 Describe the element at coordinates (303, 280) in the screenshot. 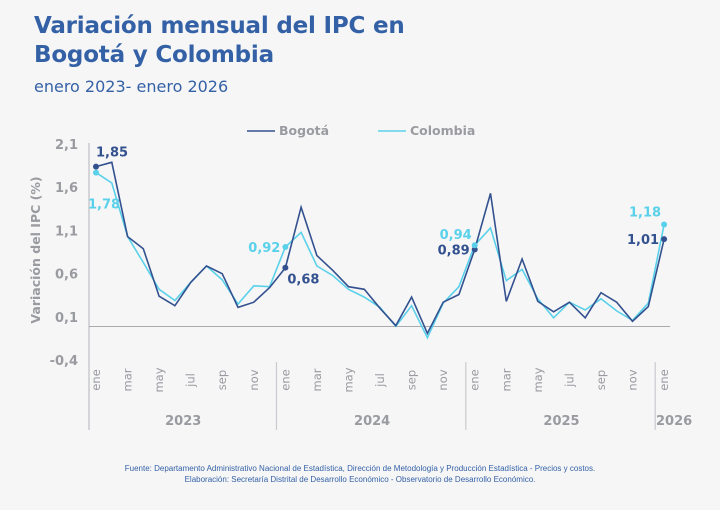

I see `data-label: 0,68` at that location.